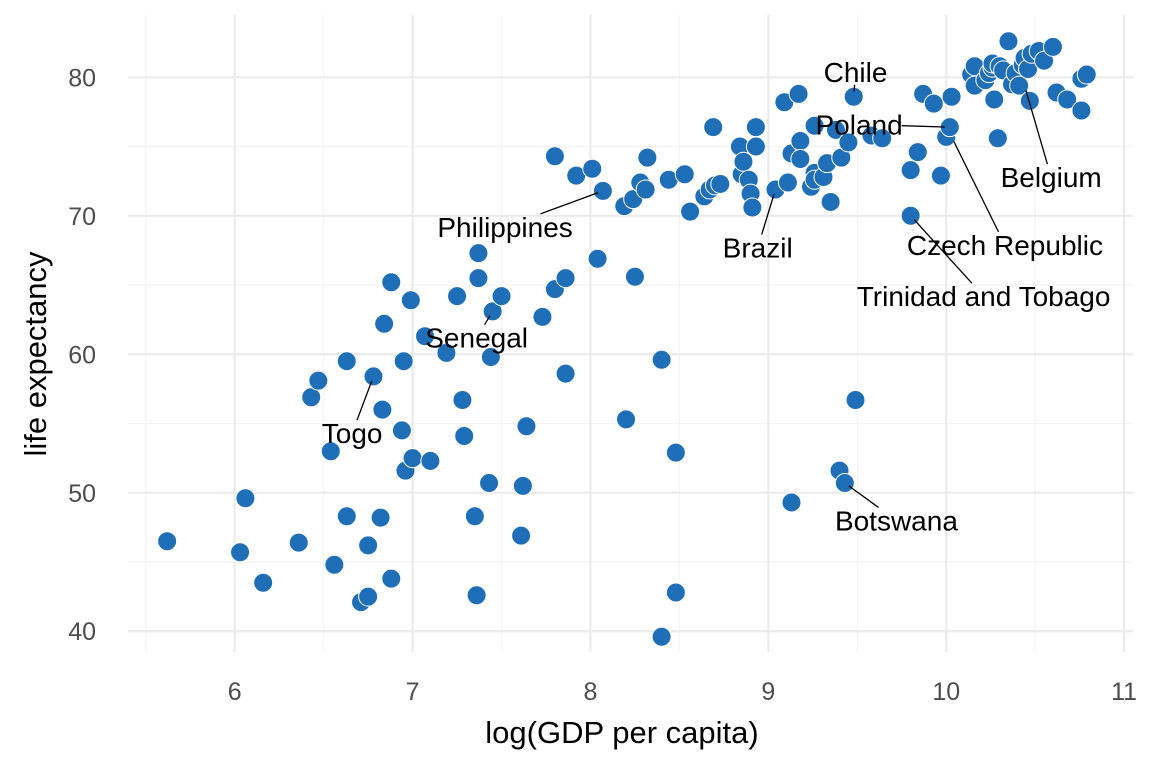 This screenshot has width=1152, height=768. What do you see at coordinates (82, 632) in the screenshot?
I see `y-tick-label: 40` at bounding box center [82, 632].